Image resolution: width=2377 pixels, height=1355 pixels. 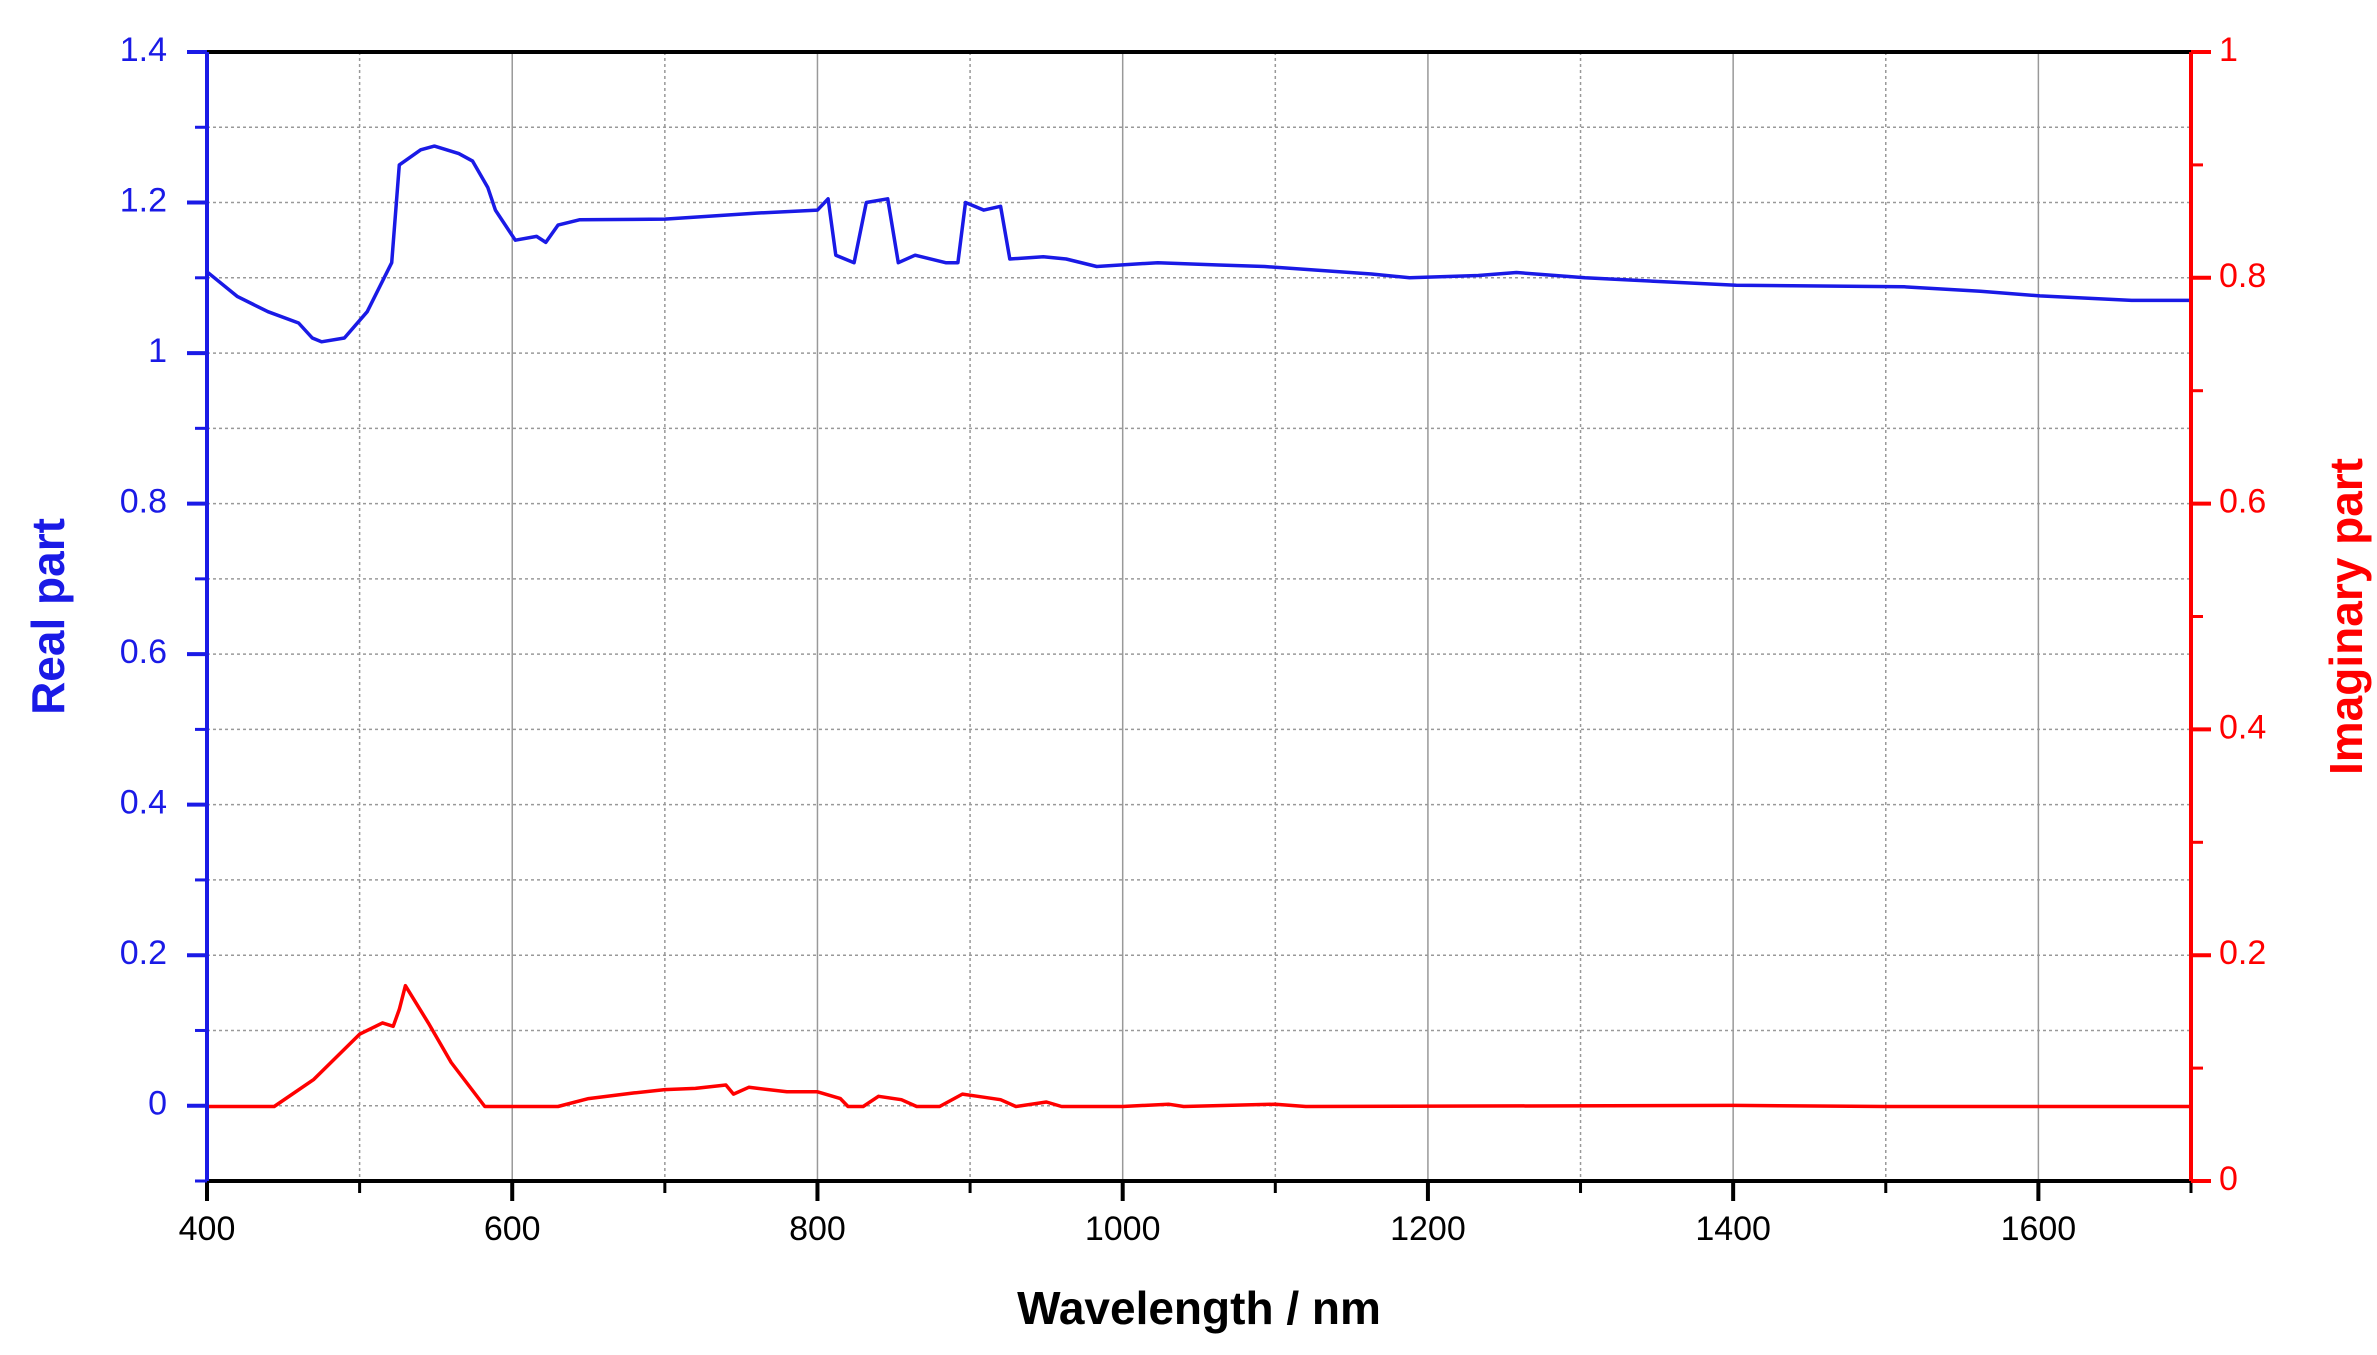 I want to click on y2-tick-label: 0.8, so click(x=2242, y=276).